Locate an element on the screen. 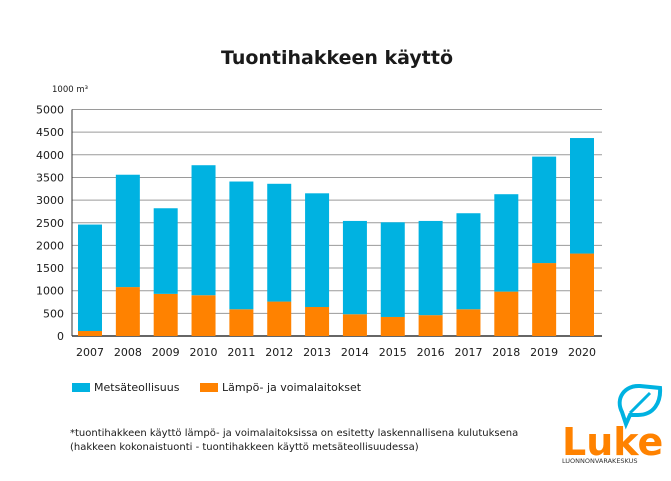 Image resolution: width=671 pixels, height=481 pixels. x-tick-label: 2013 is located at coordinates (317, 352).